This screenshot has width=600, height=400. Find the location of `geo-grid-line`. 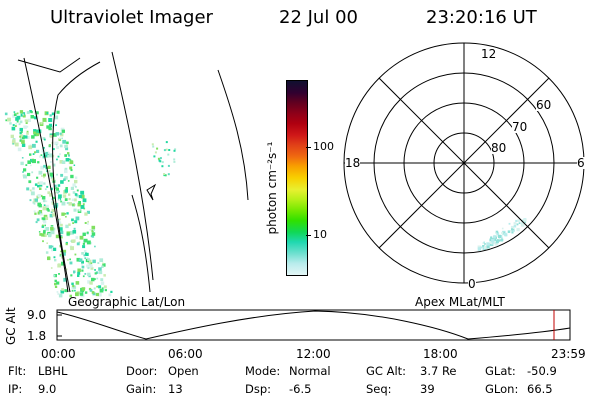

geo-grid-line is located at coordinates (76, 177).